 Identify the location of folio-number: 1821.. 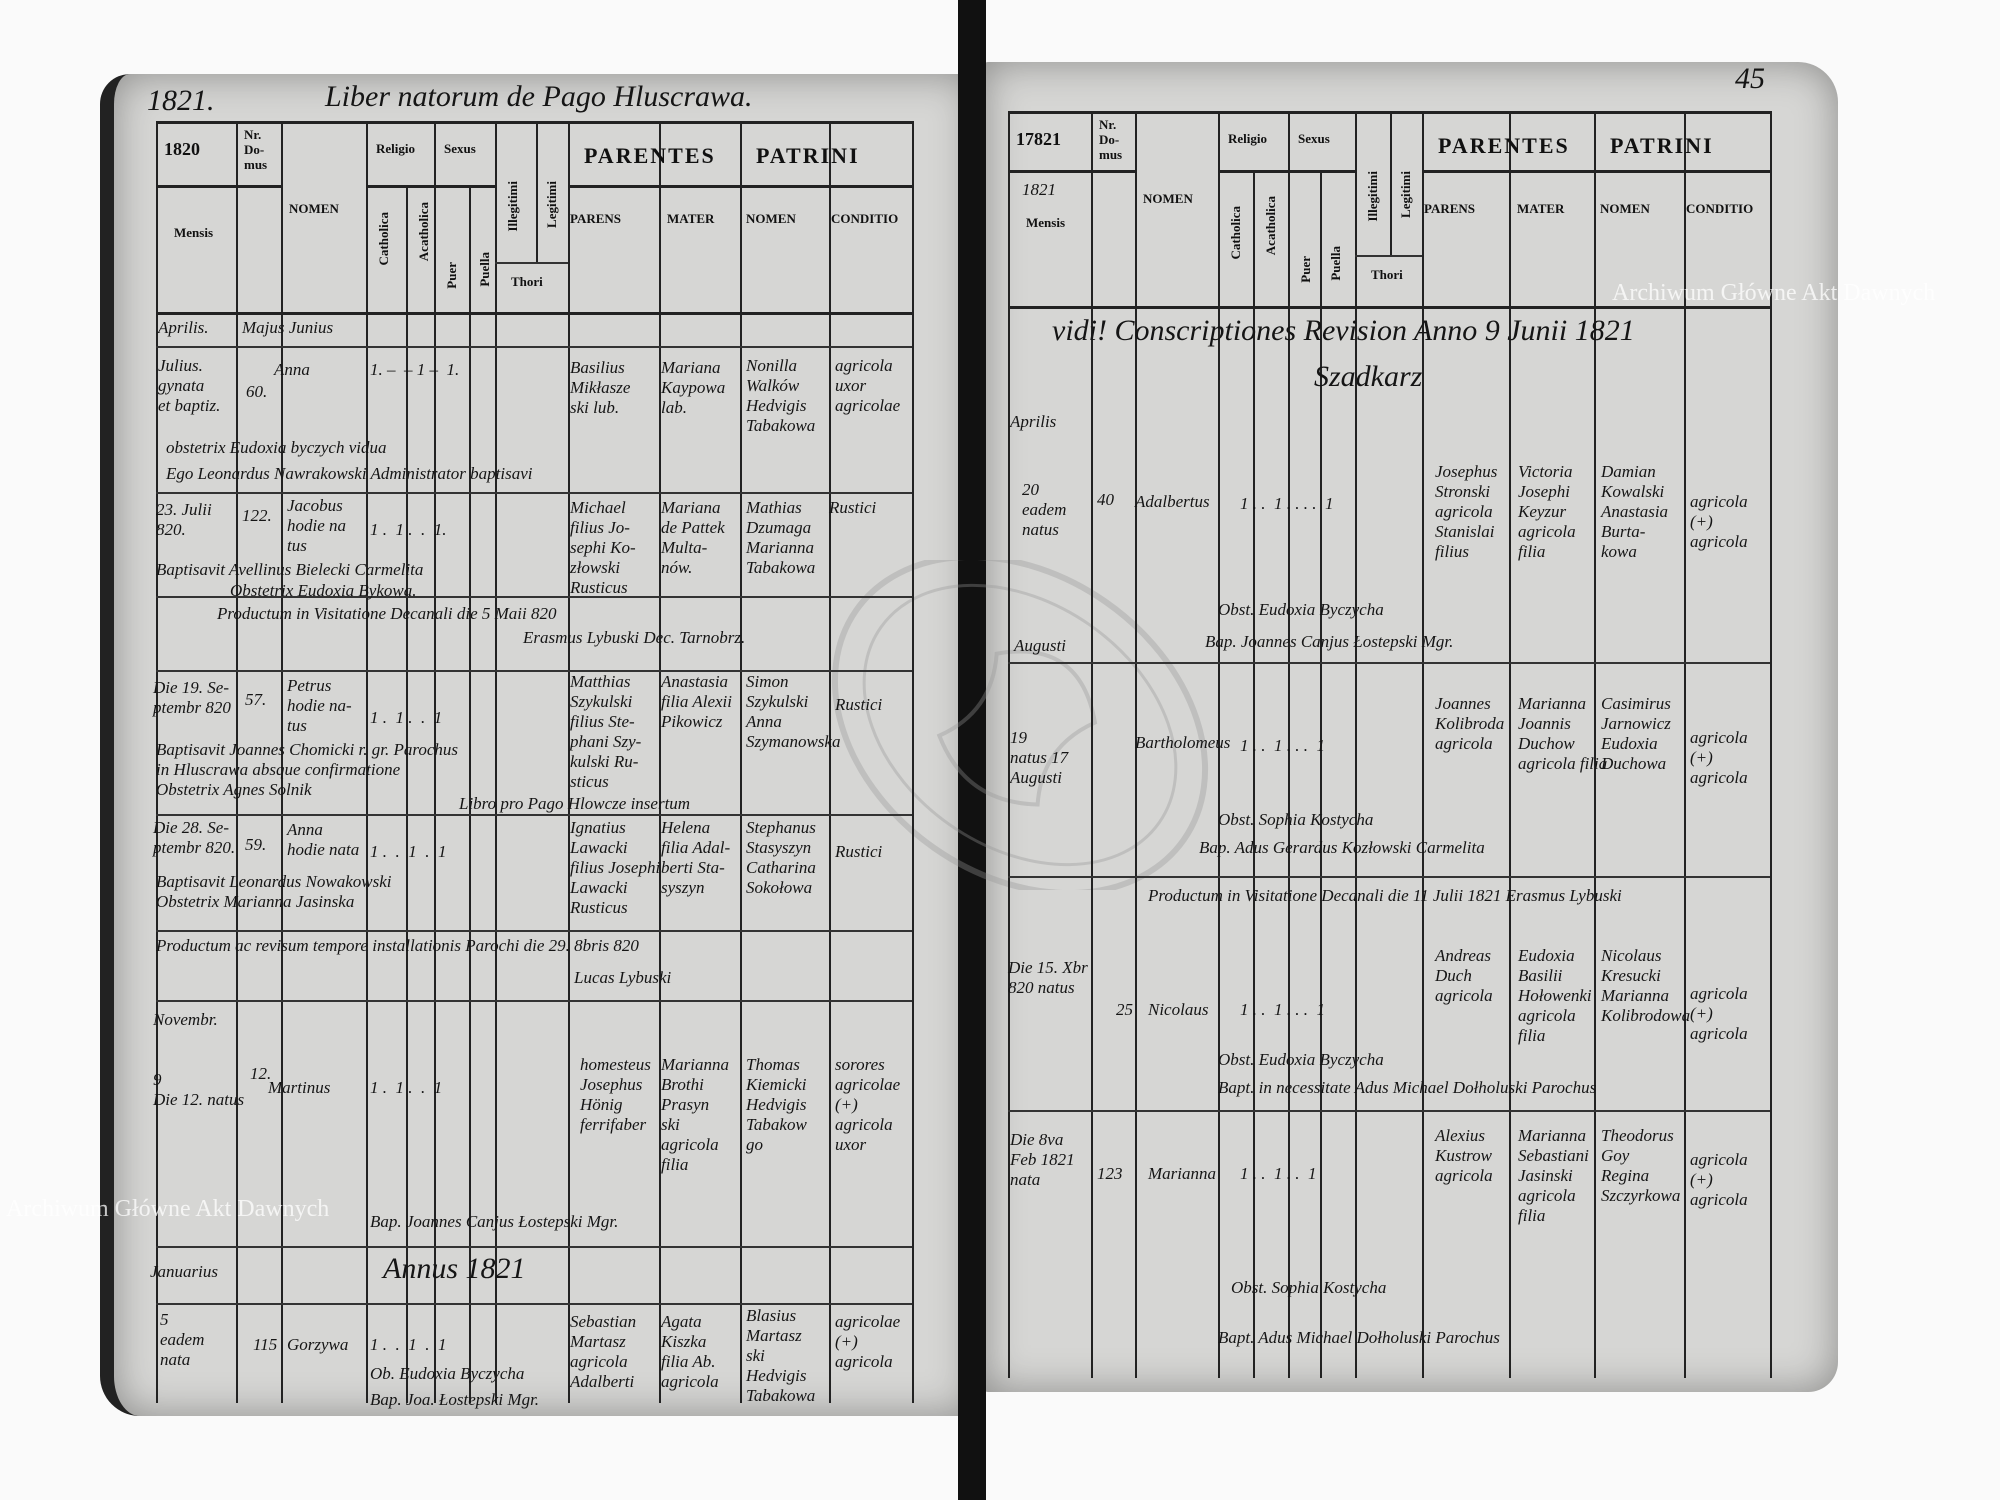
(181, 100).